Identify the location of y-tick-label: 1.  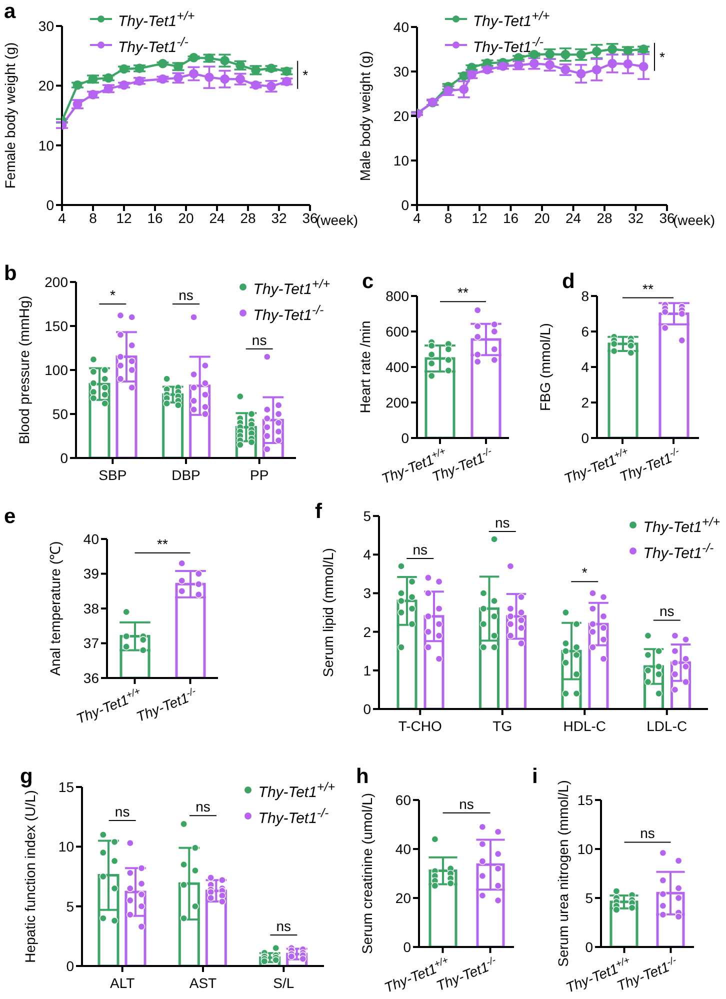
(367, 670).